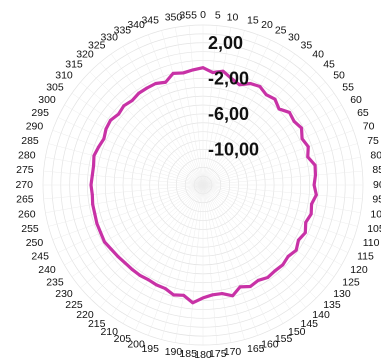  Describe the element at coordinates (27, 214) in the screenshot. I see `angle-tick-label: 260` at that location.